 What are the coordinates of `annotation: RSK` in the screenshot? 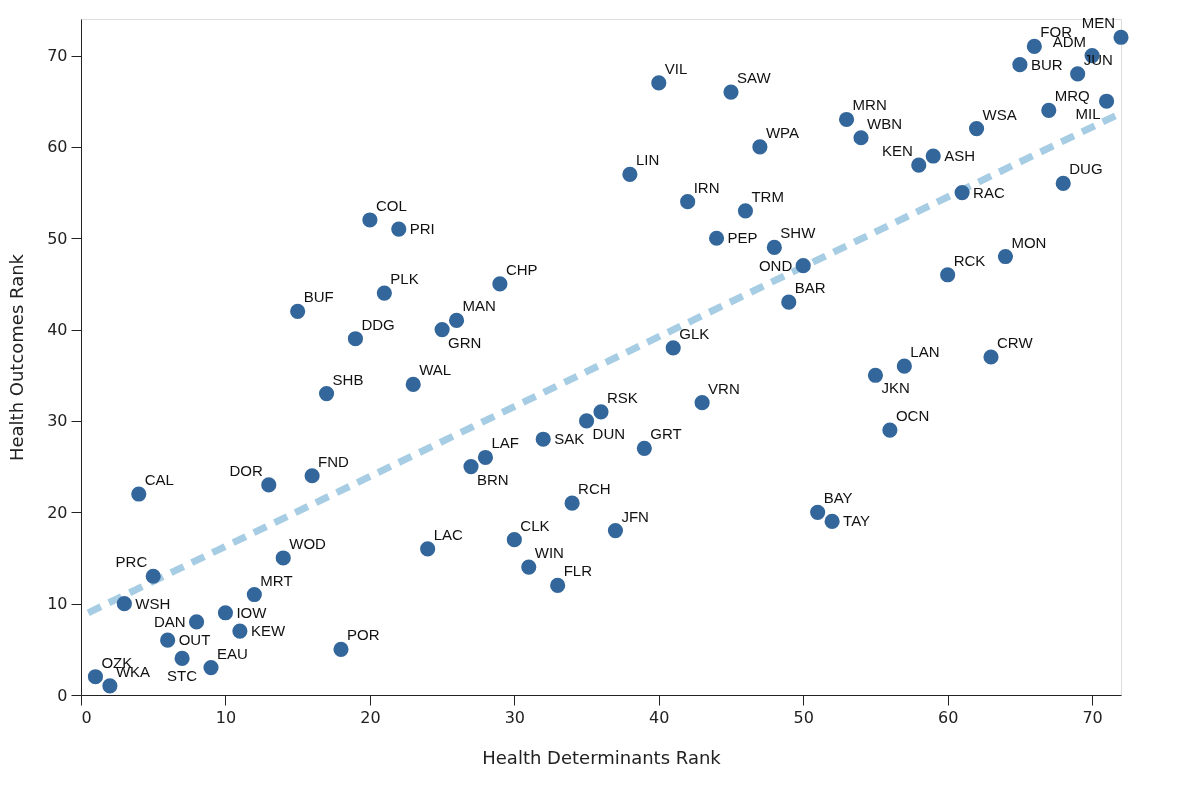 It's located at (622, 397).